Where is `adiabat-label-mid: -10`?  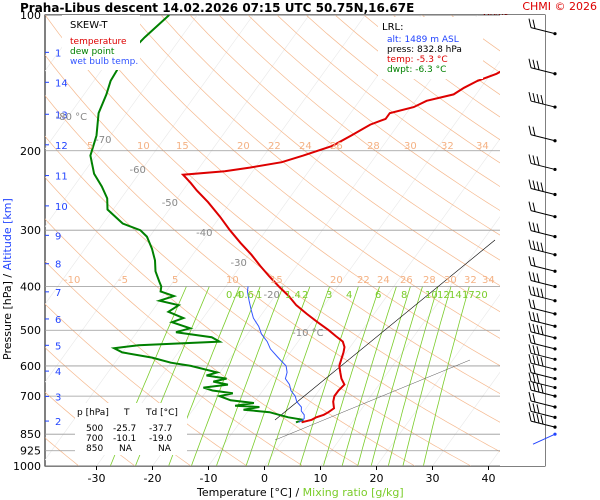 adiabat-label-mid: -10 is located at coordinates (72, 280).